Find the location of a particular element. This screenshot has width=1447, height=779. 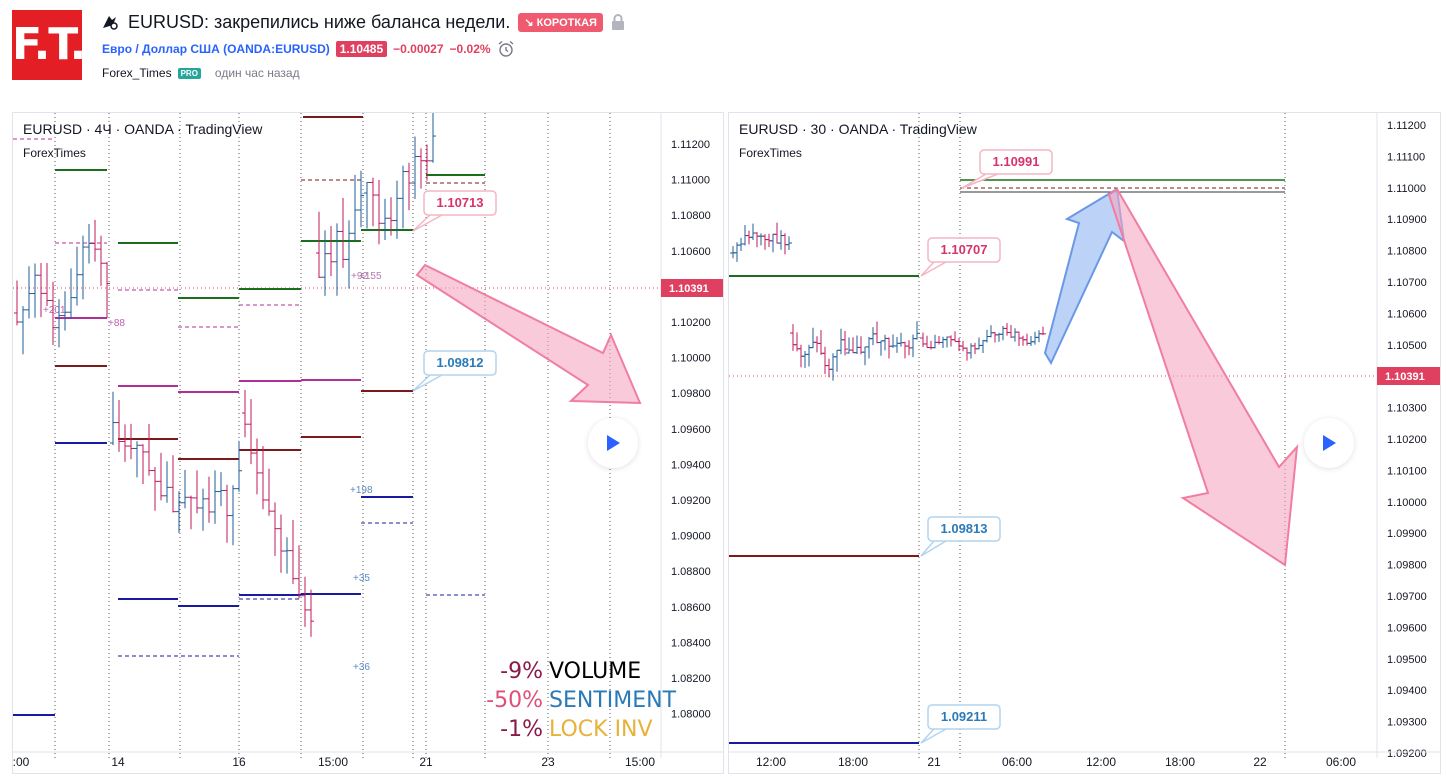

time-tick-label: 16 is located at coordinates (239, 762).